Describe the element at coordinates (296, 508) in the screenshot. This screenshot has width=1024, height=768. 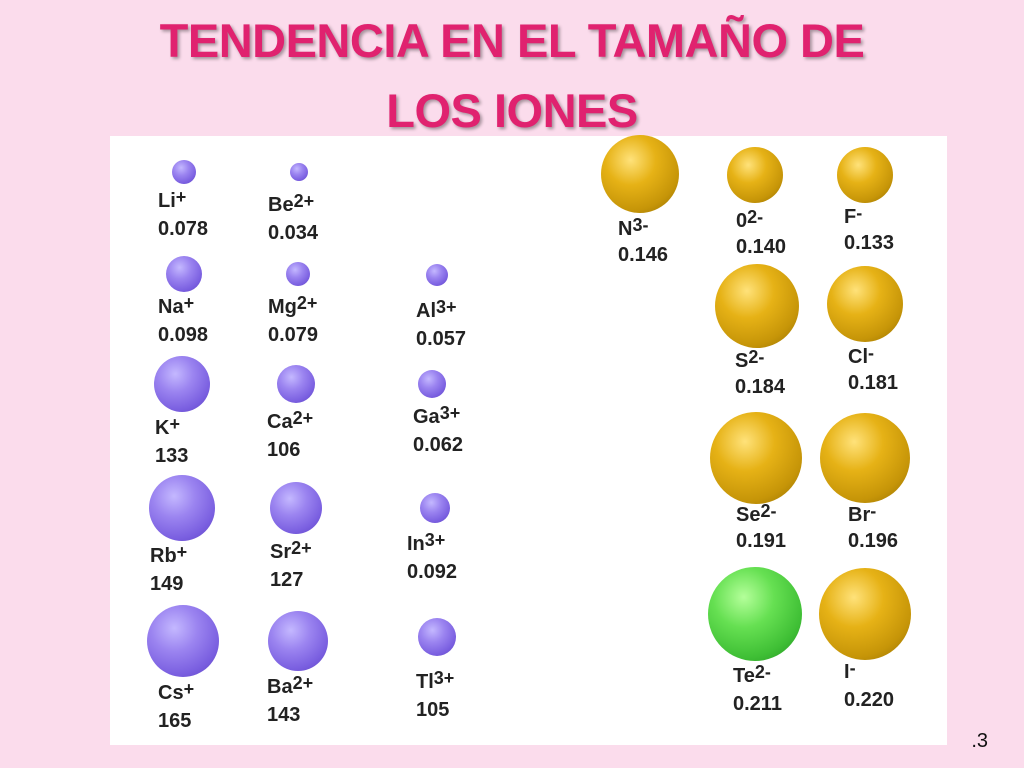
I see `ion-sphere-sr` at that location.